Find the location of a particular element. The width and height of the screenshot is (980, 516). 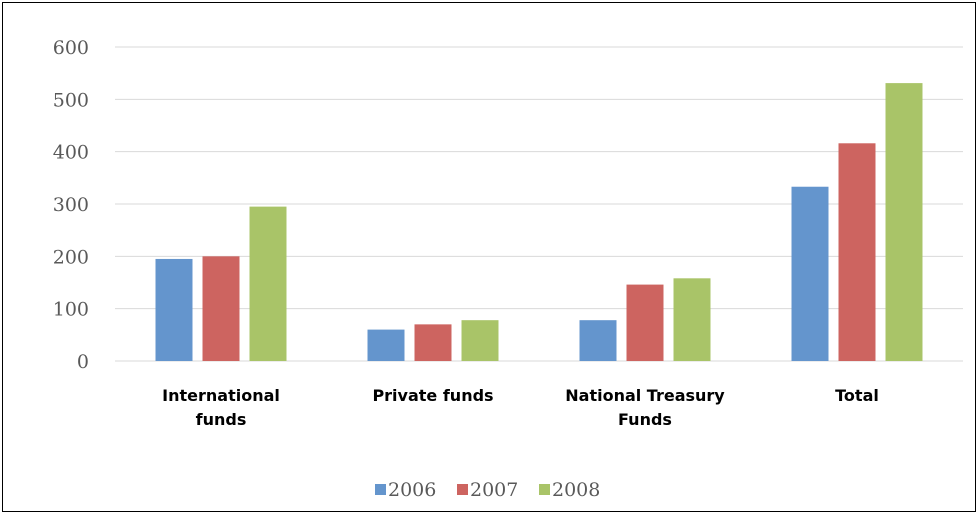

category-label: funds is located at coordinates (221, 419).